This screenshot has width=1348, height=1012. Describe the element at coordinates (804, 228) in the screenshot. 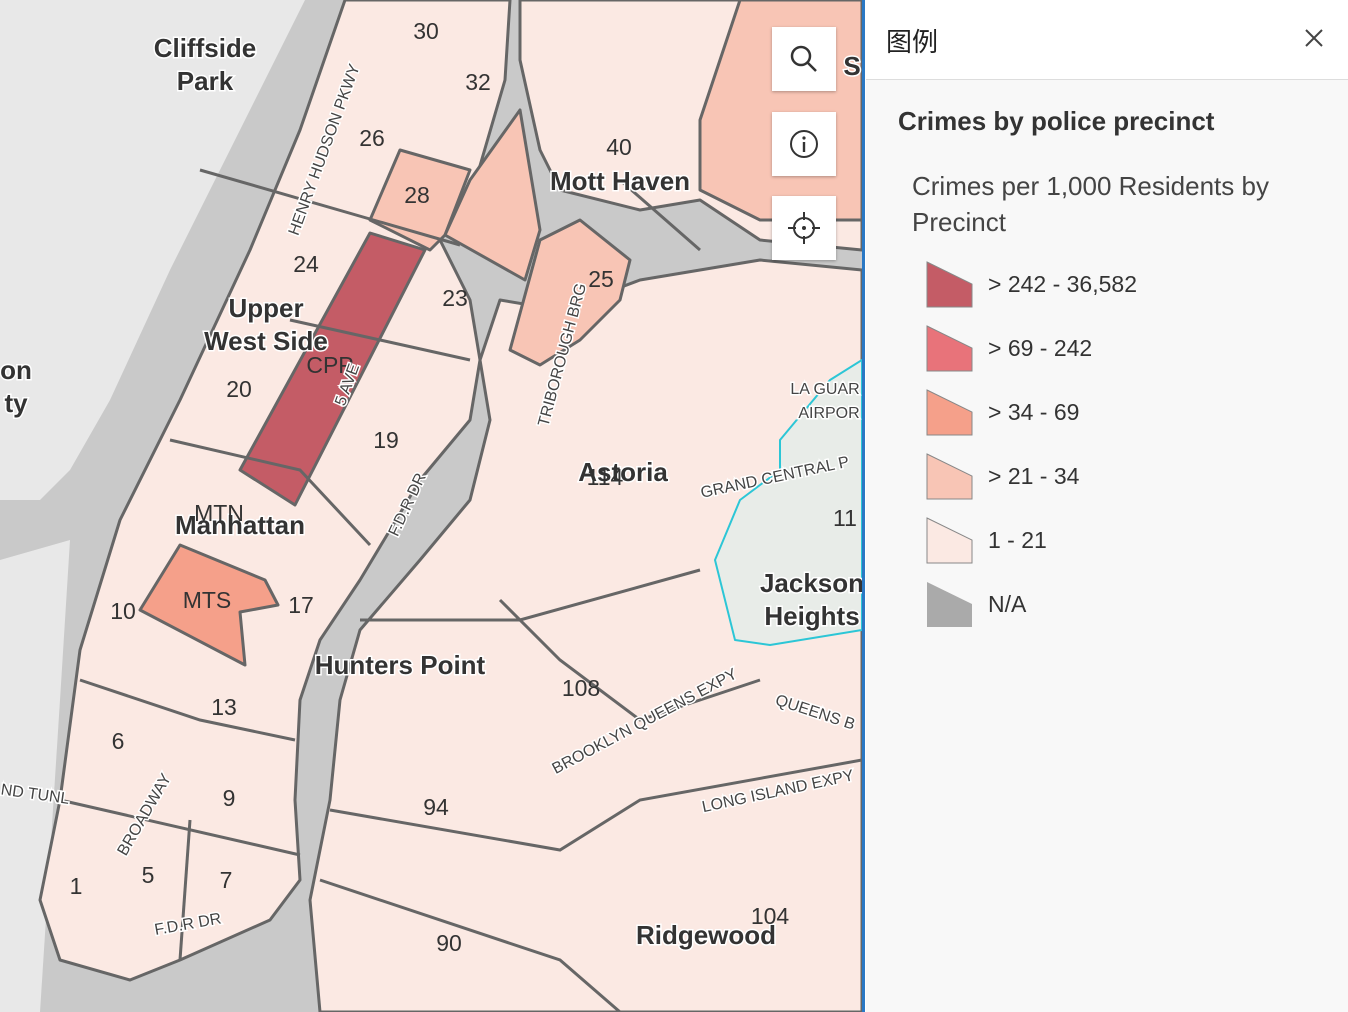

I see `locate-button` at that location.